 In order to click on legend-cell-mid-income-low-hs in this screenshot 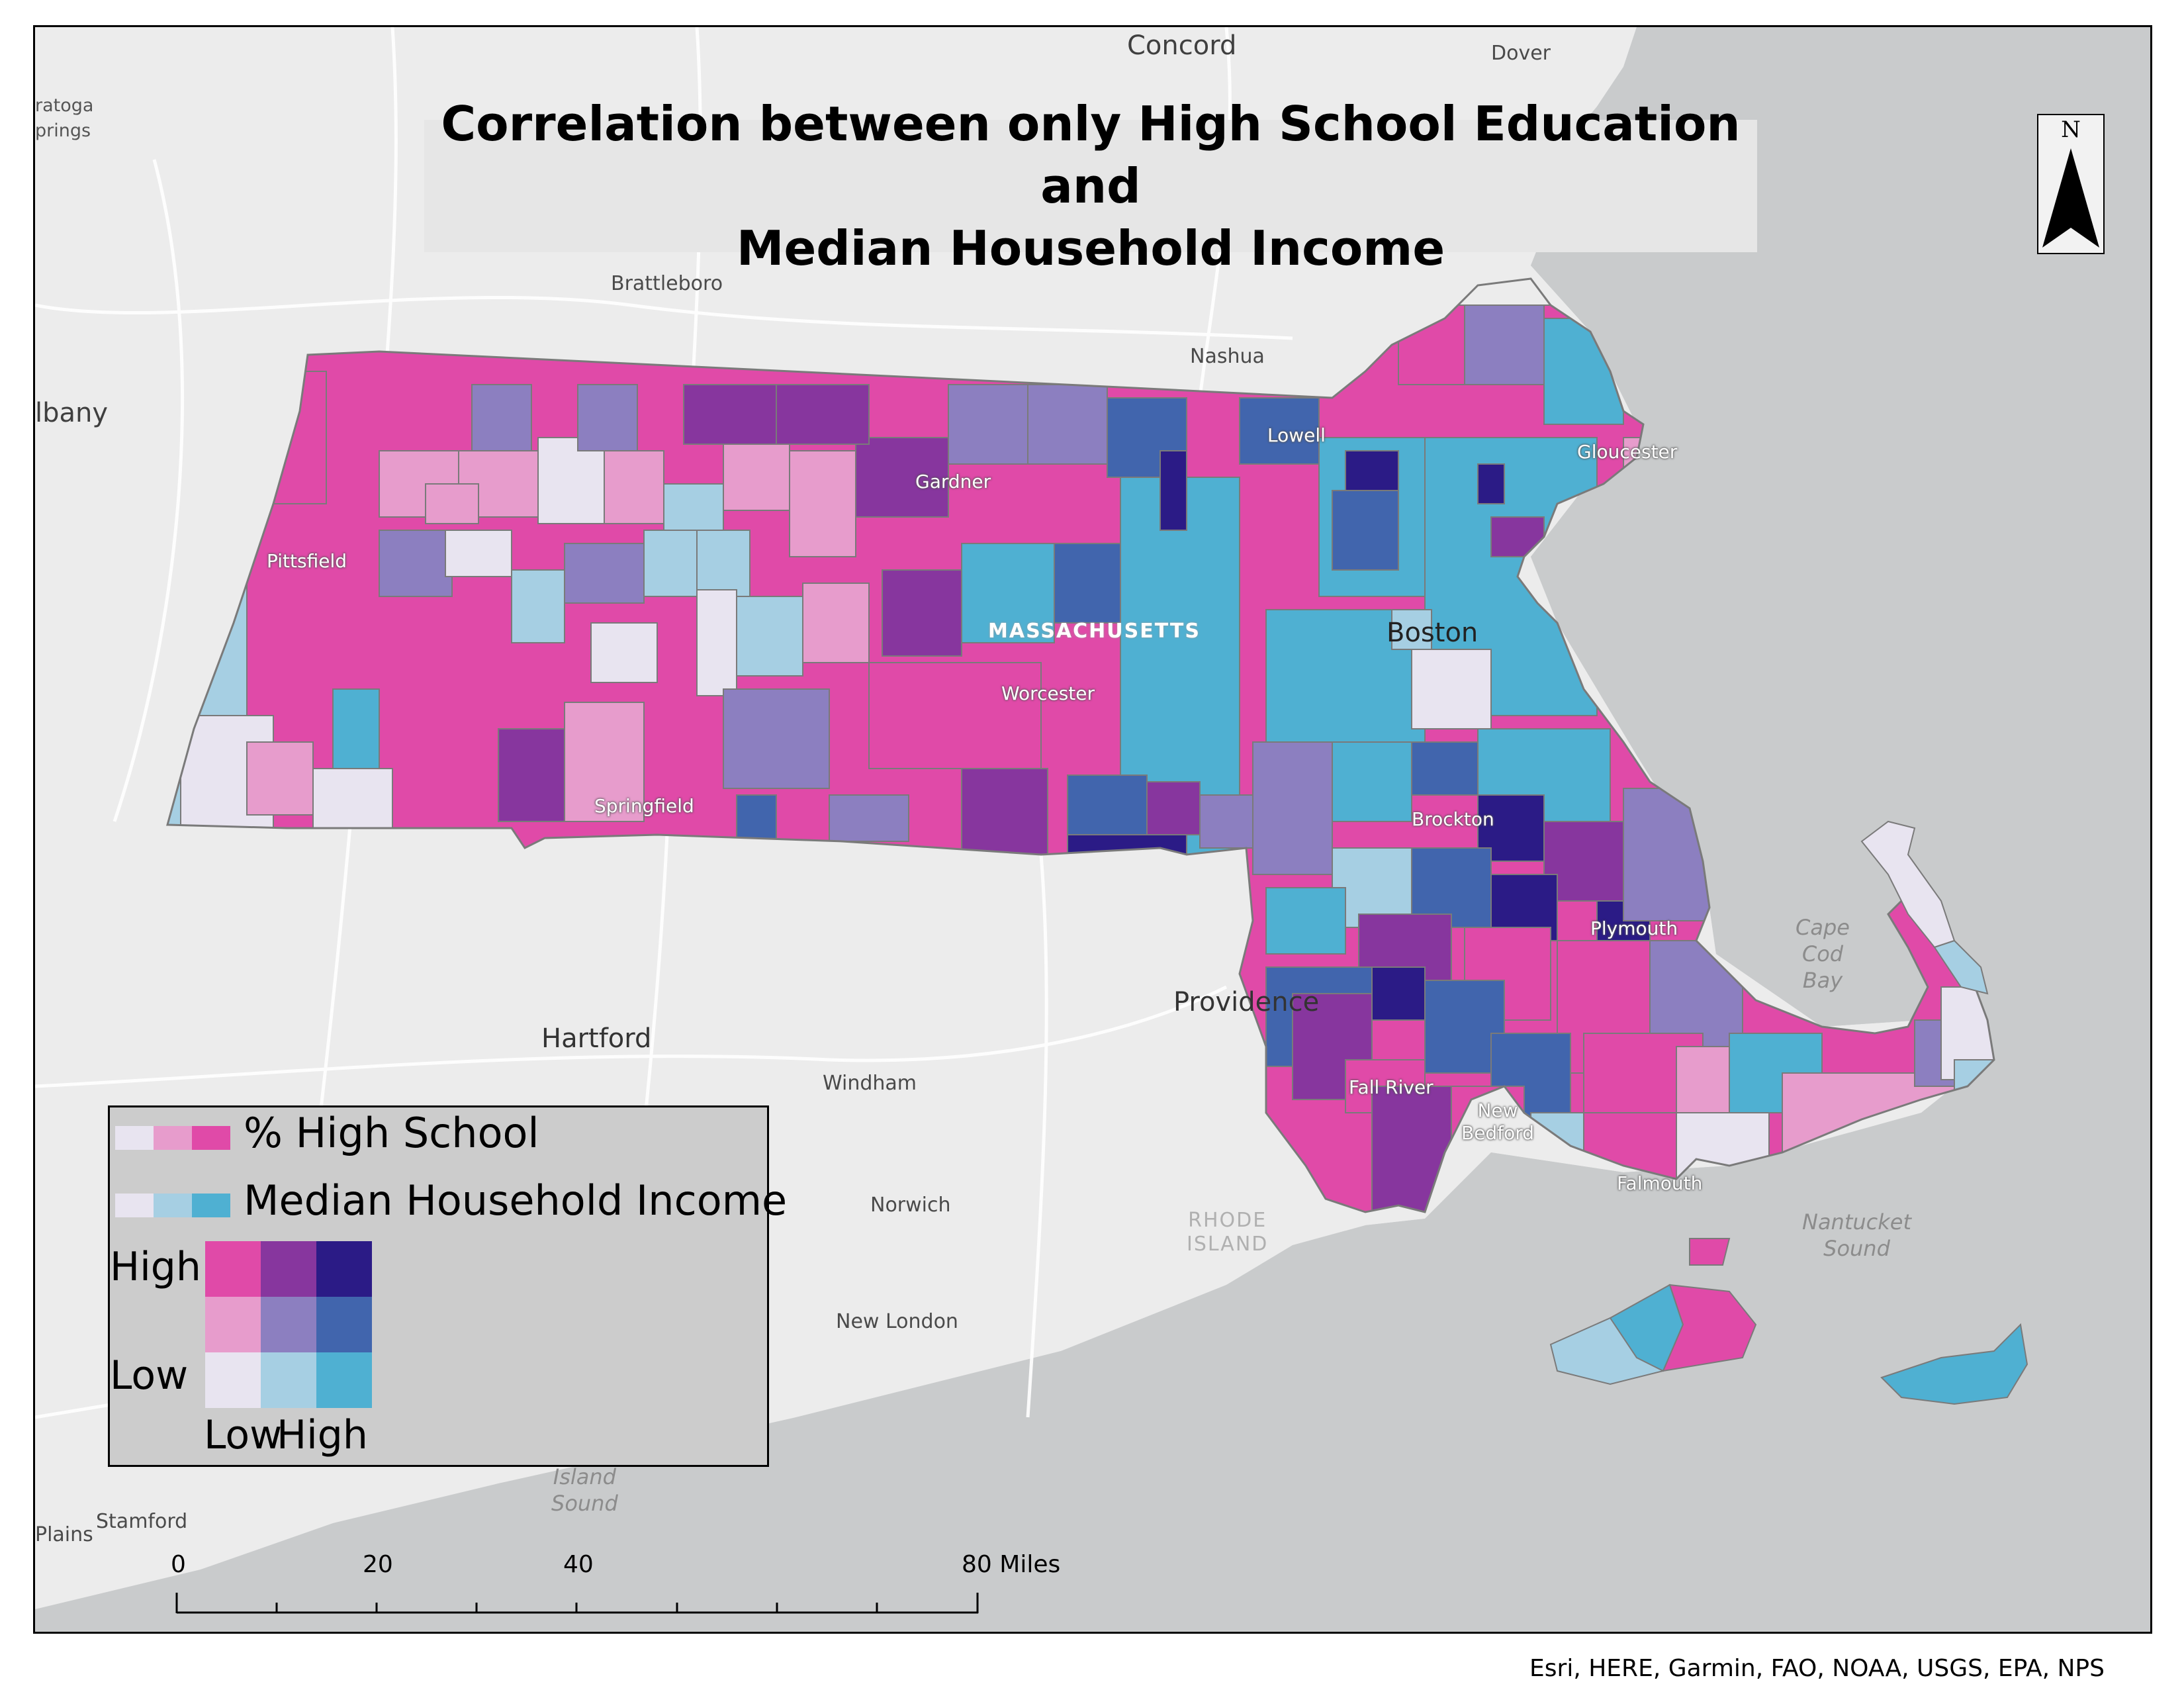, I will do `click(288, 1380)`.